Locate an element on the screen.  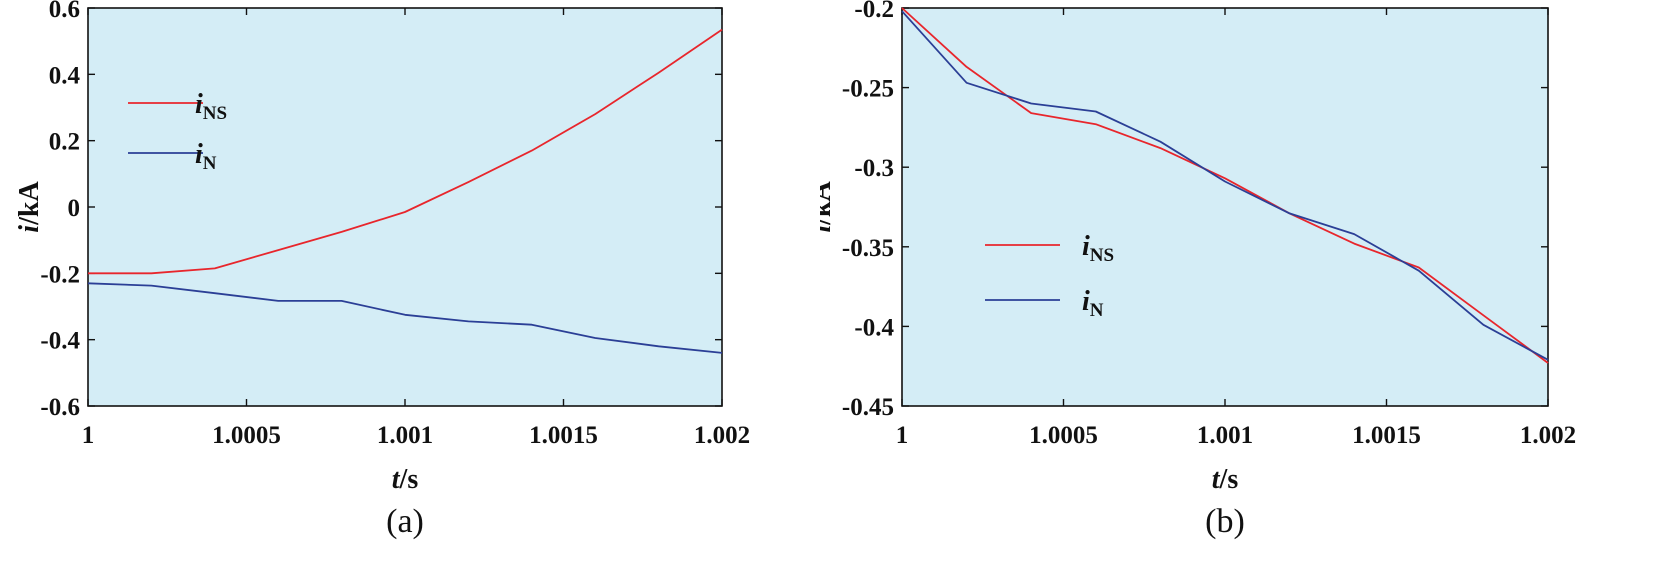
y-tick-label: 0.2 is located at coordinates (64, 142).